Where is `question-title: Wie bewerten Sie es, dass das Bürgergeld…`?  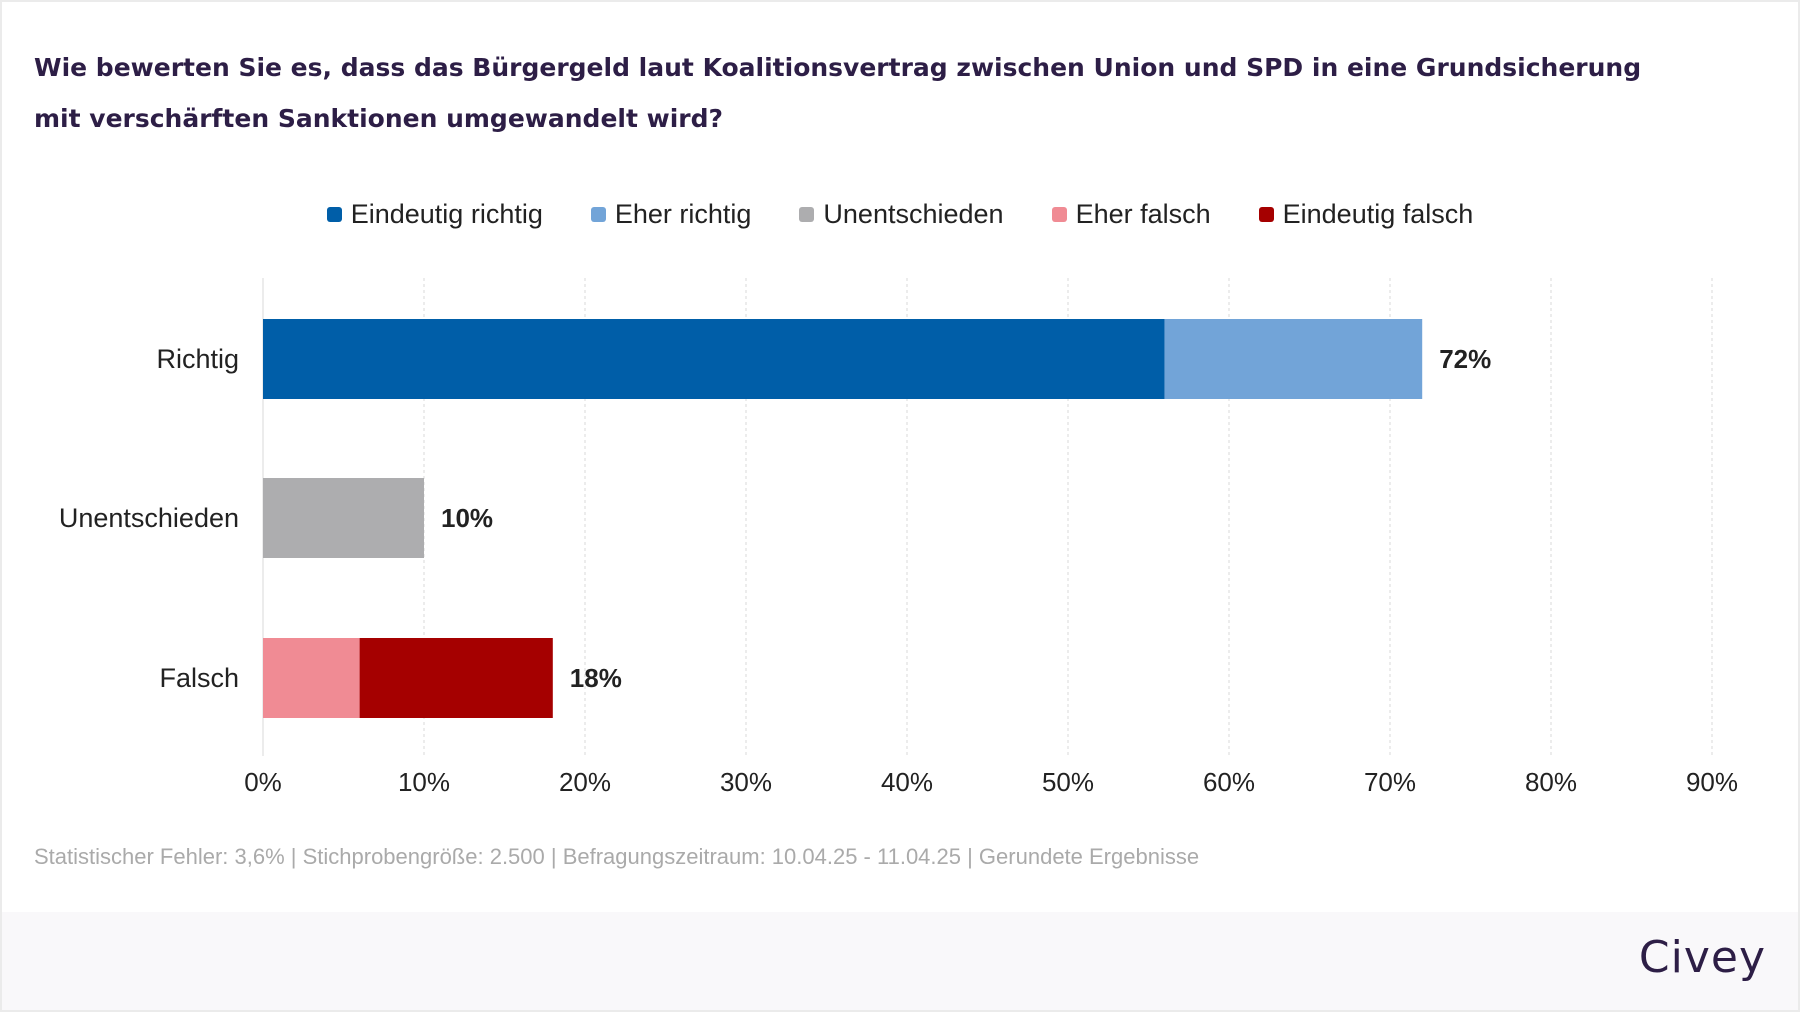 question-title: Wie bewerten Sie es, dass das Bürgergeld… is located at coordinates (838, 93).